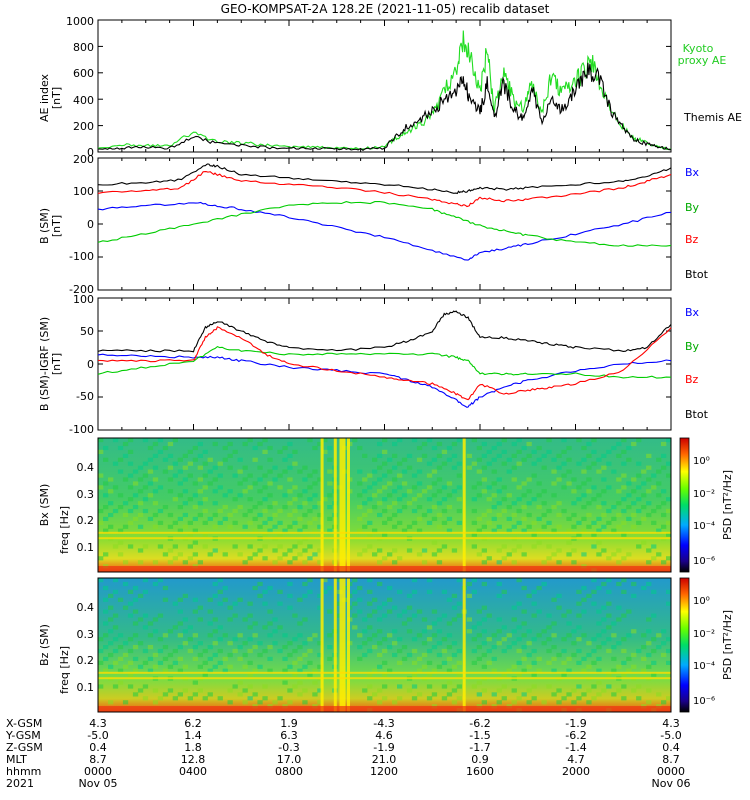 The image size is (750, 800). Describe the element at coordinates (384, 86) in the screenshot. I see `panel-ae-frame` at that location.